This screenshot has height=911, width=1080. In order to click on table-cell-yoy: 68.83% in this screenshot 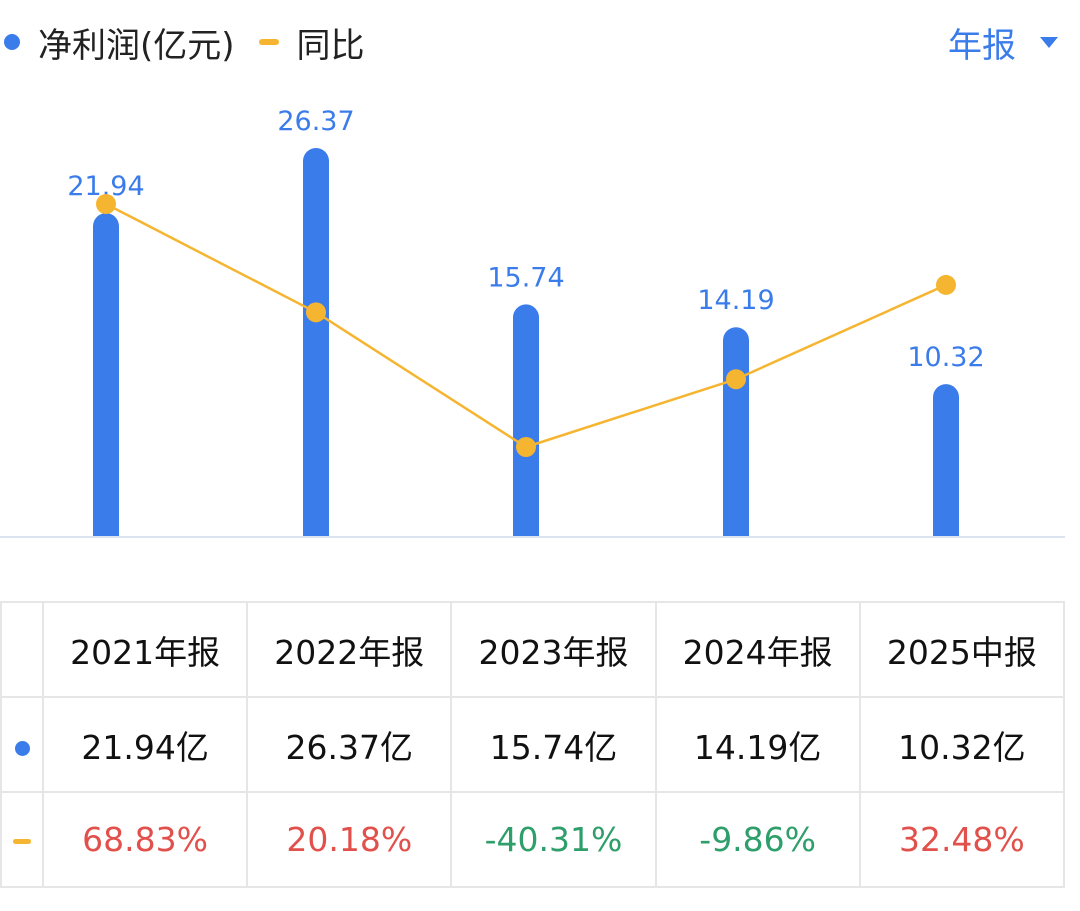, I will do `click(145, 839)`.